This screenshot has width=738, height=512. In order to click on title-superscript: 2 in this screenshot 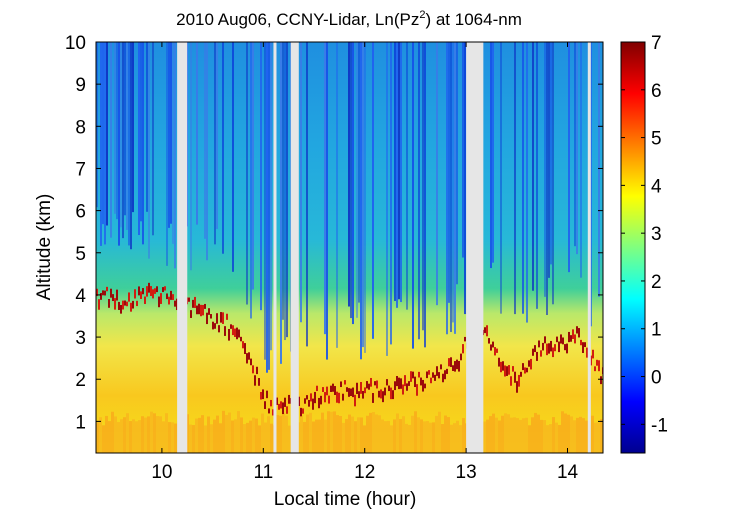, I will do `click(422, 15)`.